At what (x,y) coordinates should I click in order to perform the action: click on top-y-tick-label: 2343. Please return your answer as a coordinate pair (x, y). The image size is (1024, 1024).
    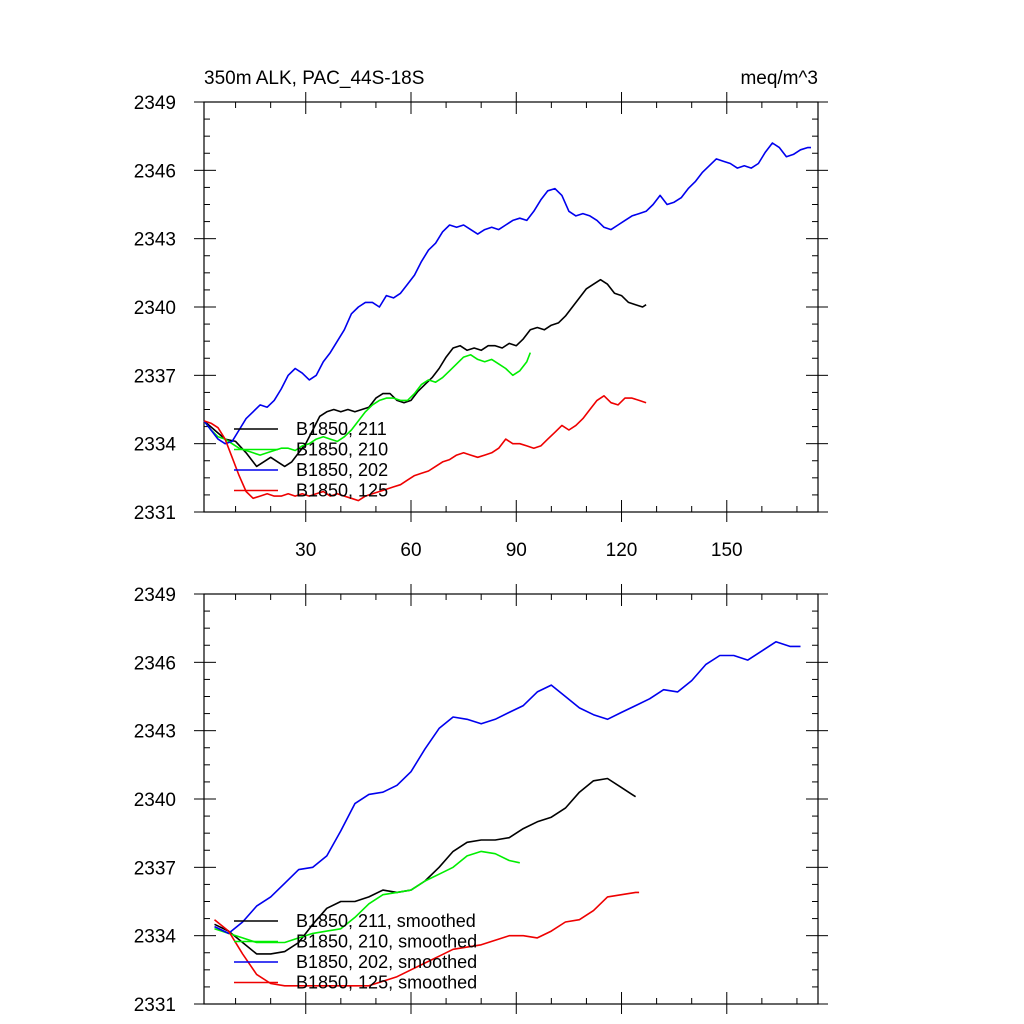
    Looking at the image, I should click on (155, 240).